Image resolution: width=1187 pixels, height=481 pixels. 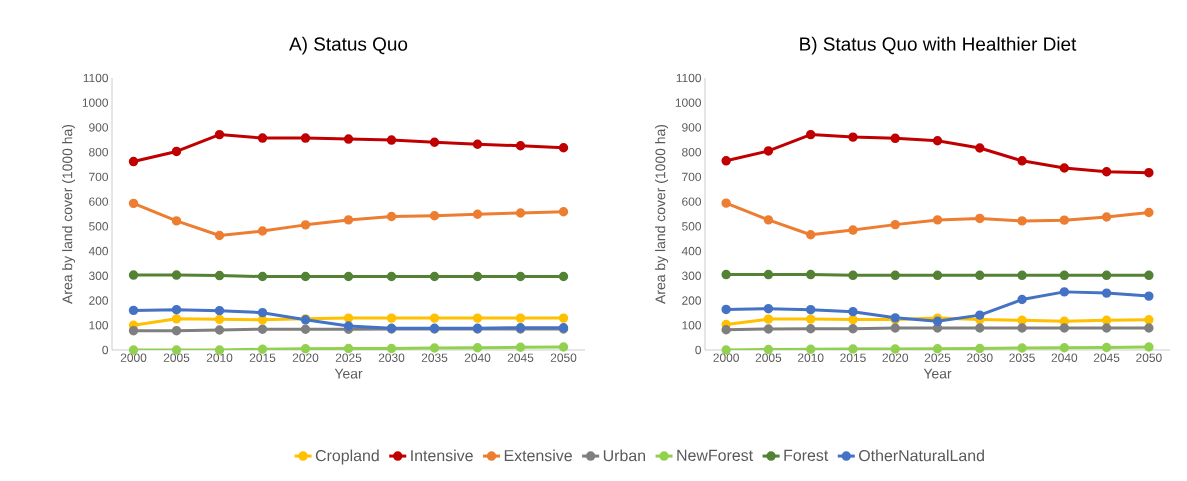 What do you see at coordinates (938, 45) in the screenshot?
I see `chart-title: B) Status Quo with Healthier Diet` at bounding box center [938, 45].